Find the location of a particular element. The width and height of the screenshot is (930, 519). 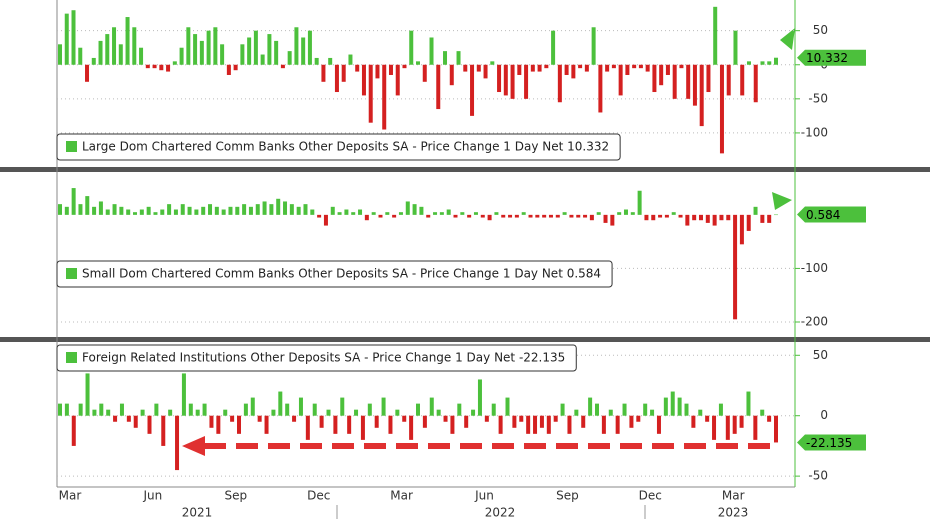

x-tick-label: Sep is located at coordinates (235, 496).